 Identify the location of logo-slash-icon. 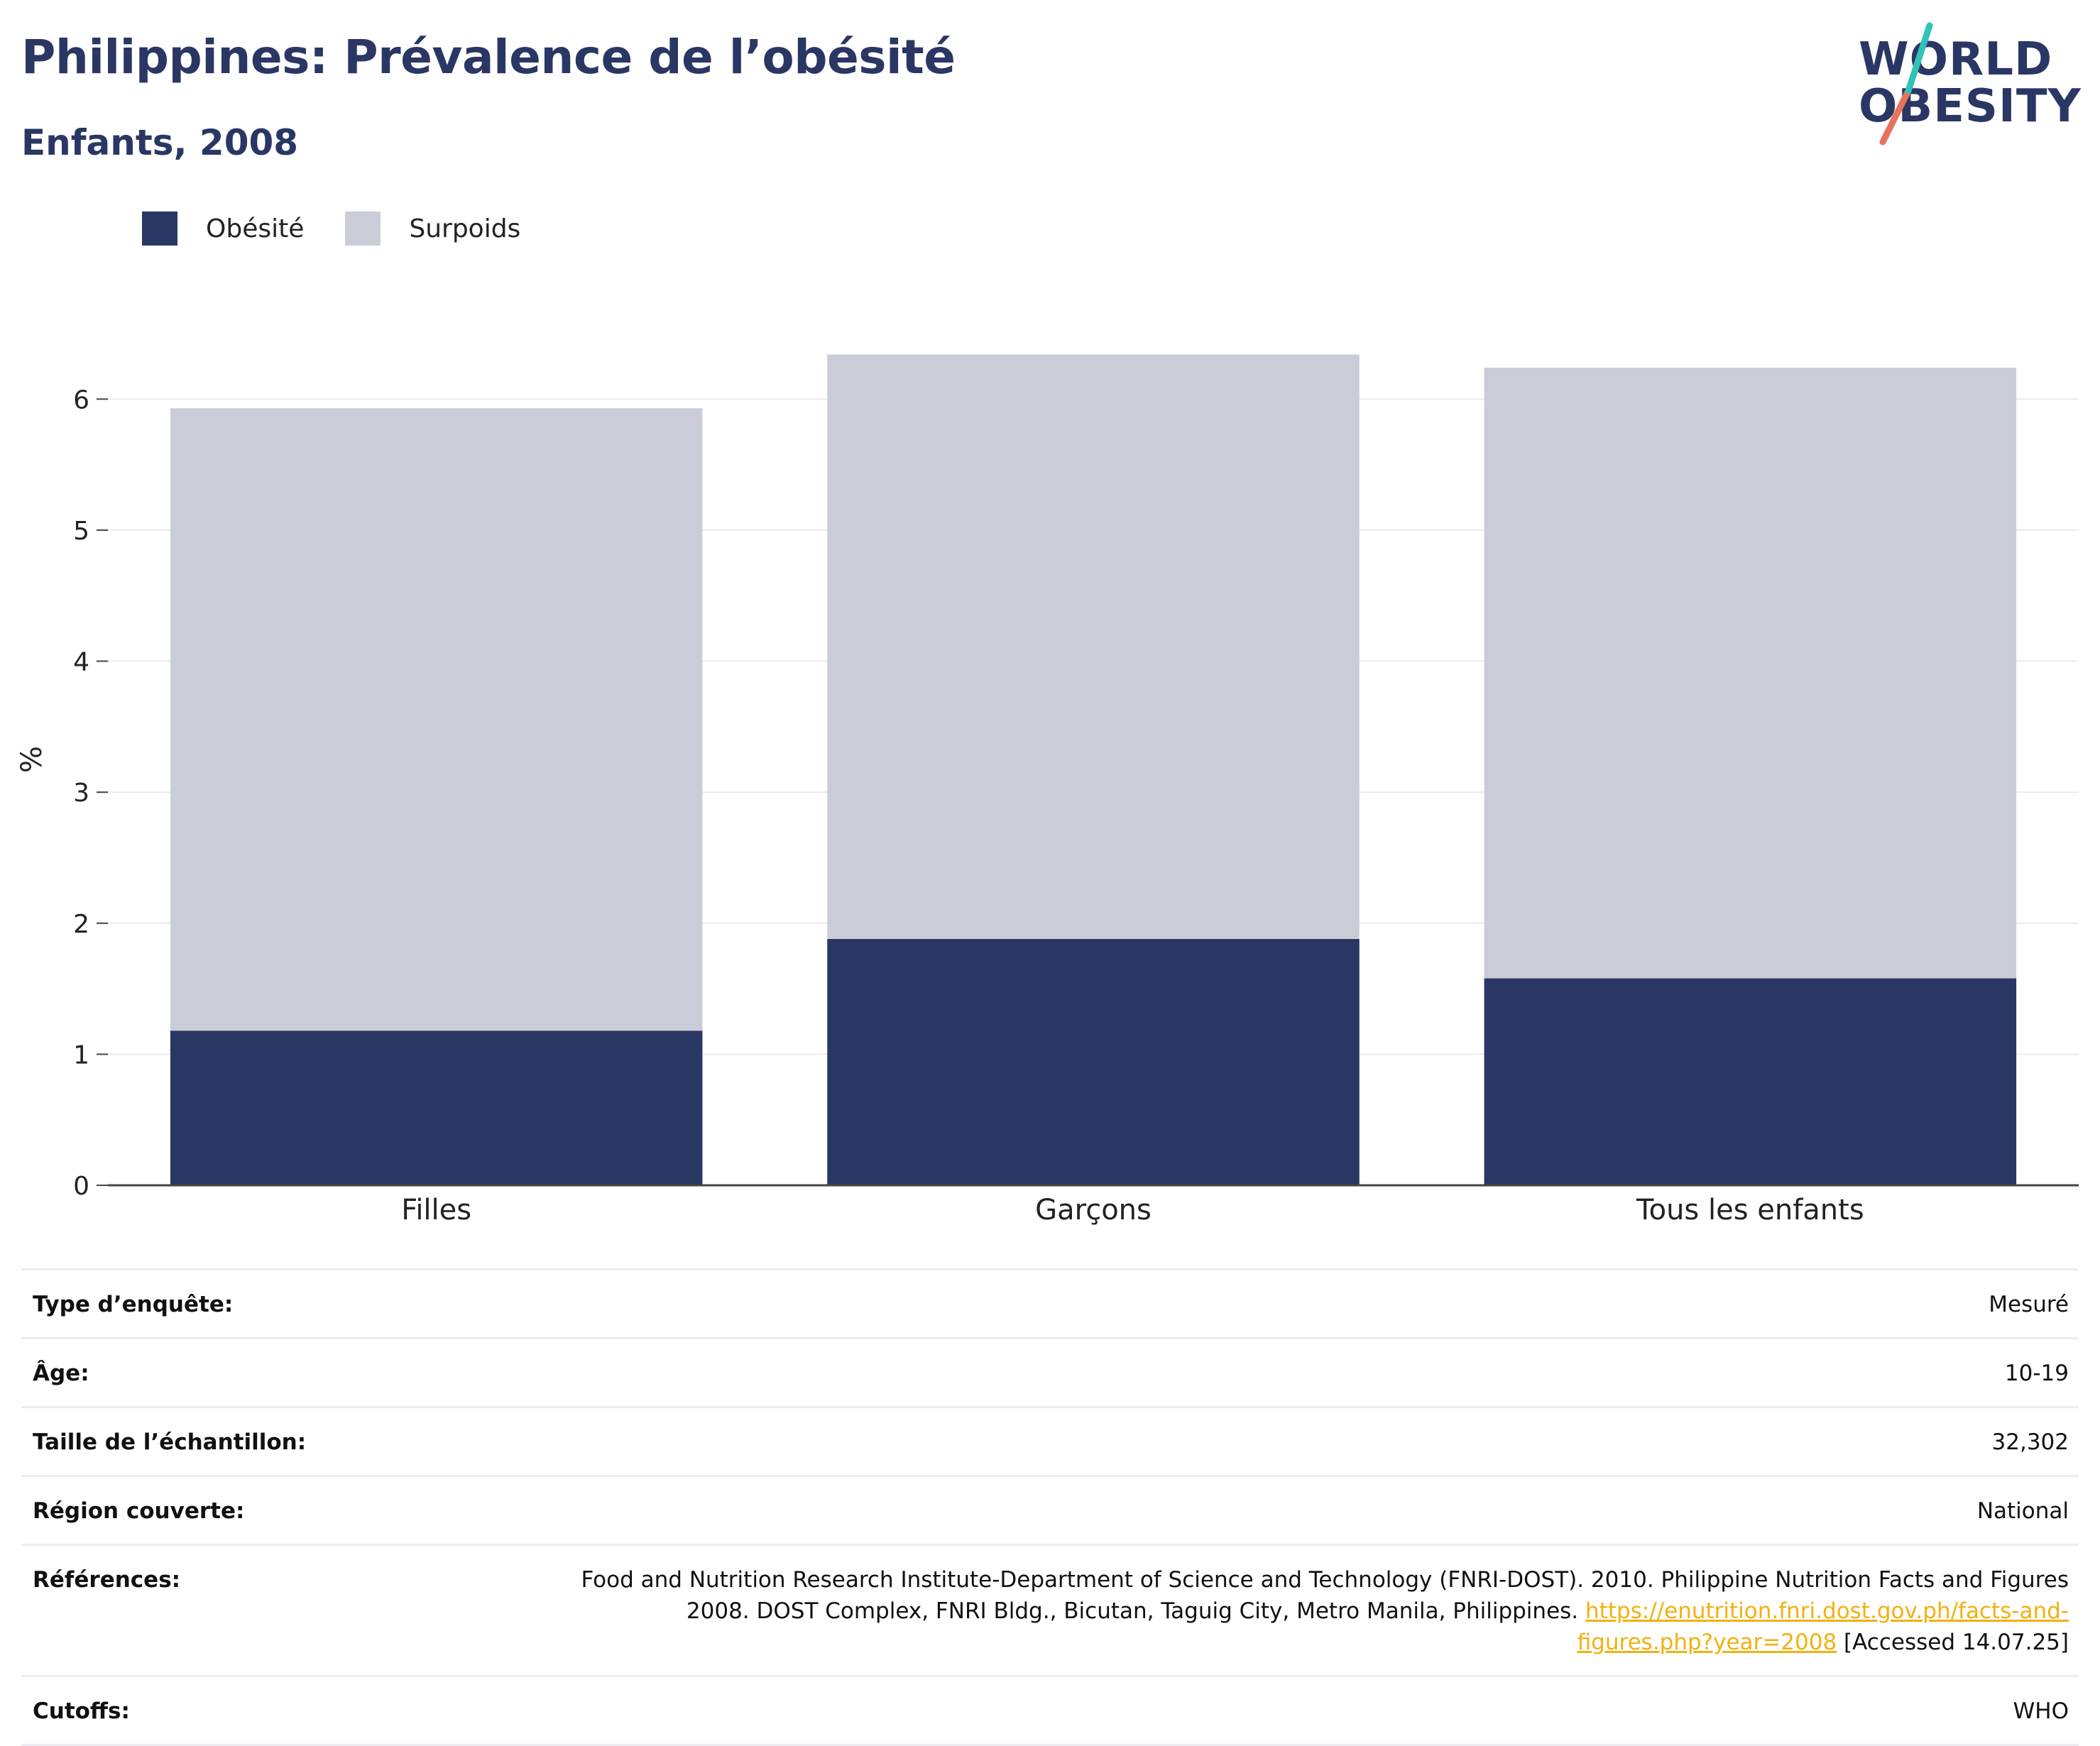
(1906, 84).